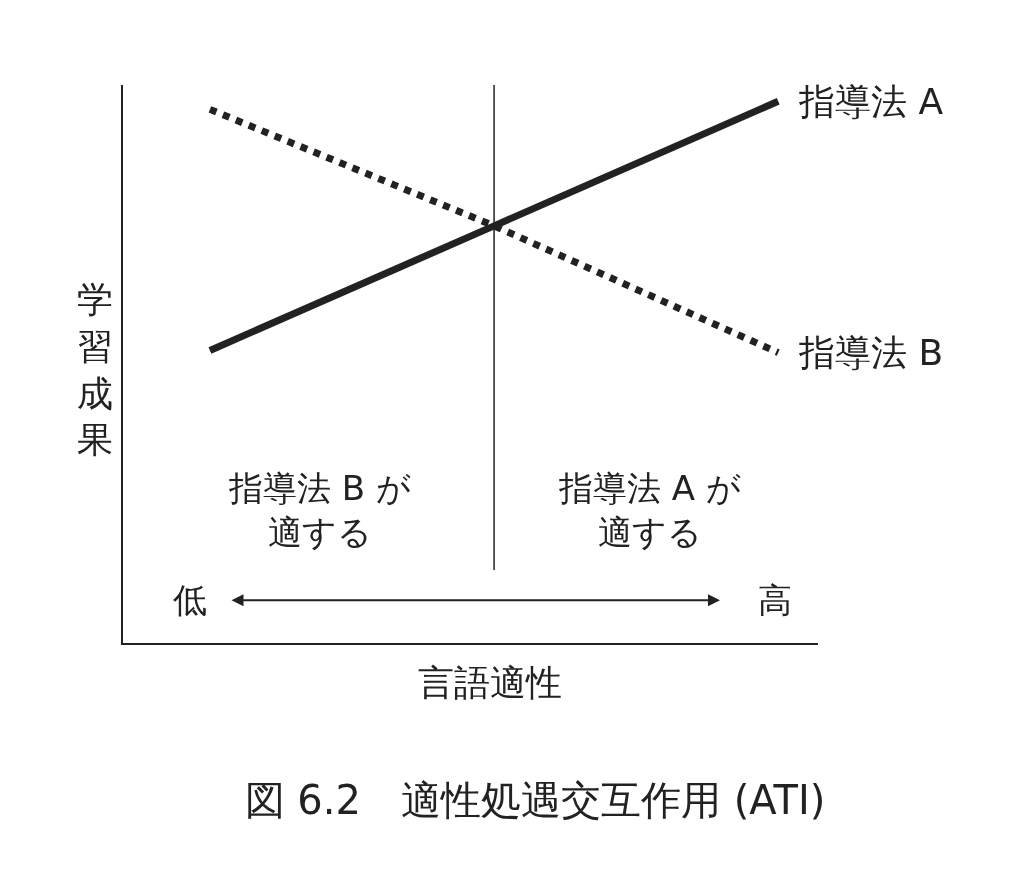 This screenshot has height=885, width=1026. Describe the element at coordinates (95, 370) in the screenshot. I see `y-axis-title: 学習成果` at that location.